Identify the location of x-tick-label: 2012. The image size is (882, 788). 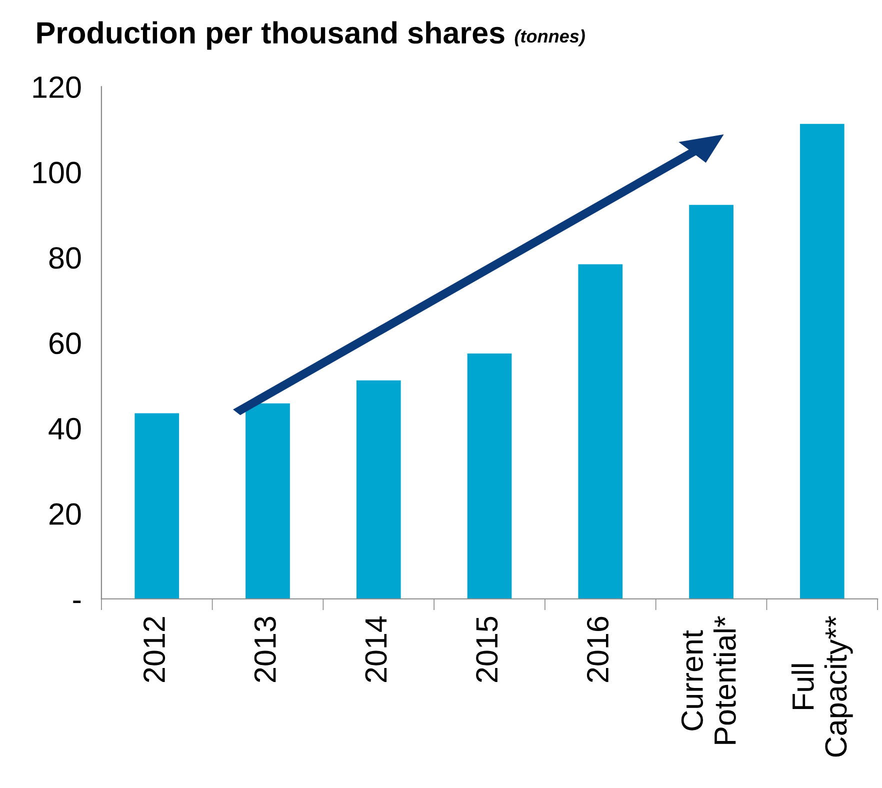
(154, 649).